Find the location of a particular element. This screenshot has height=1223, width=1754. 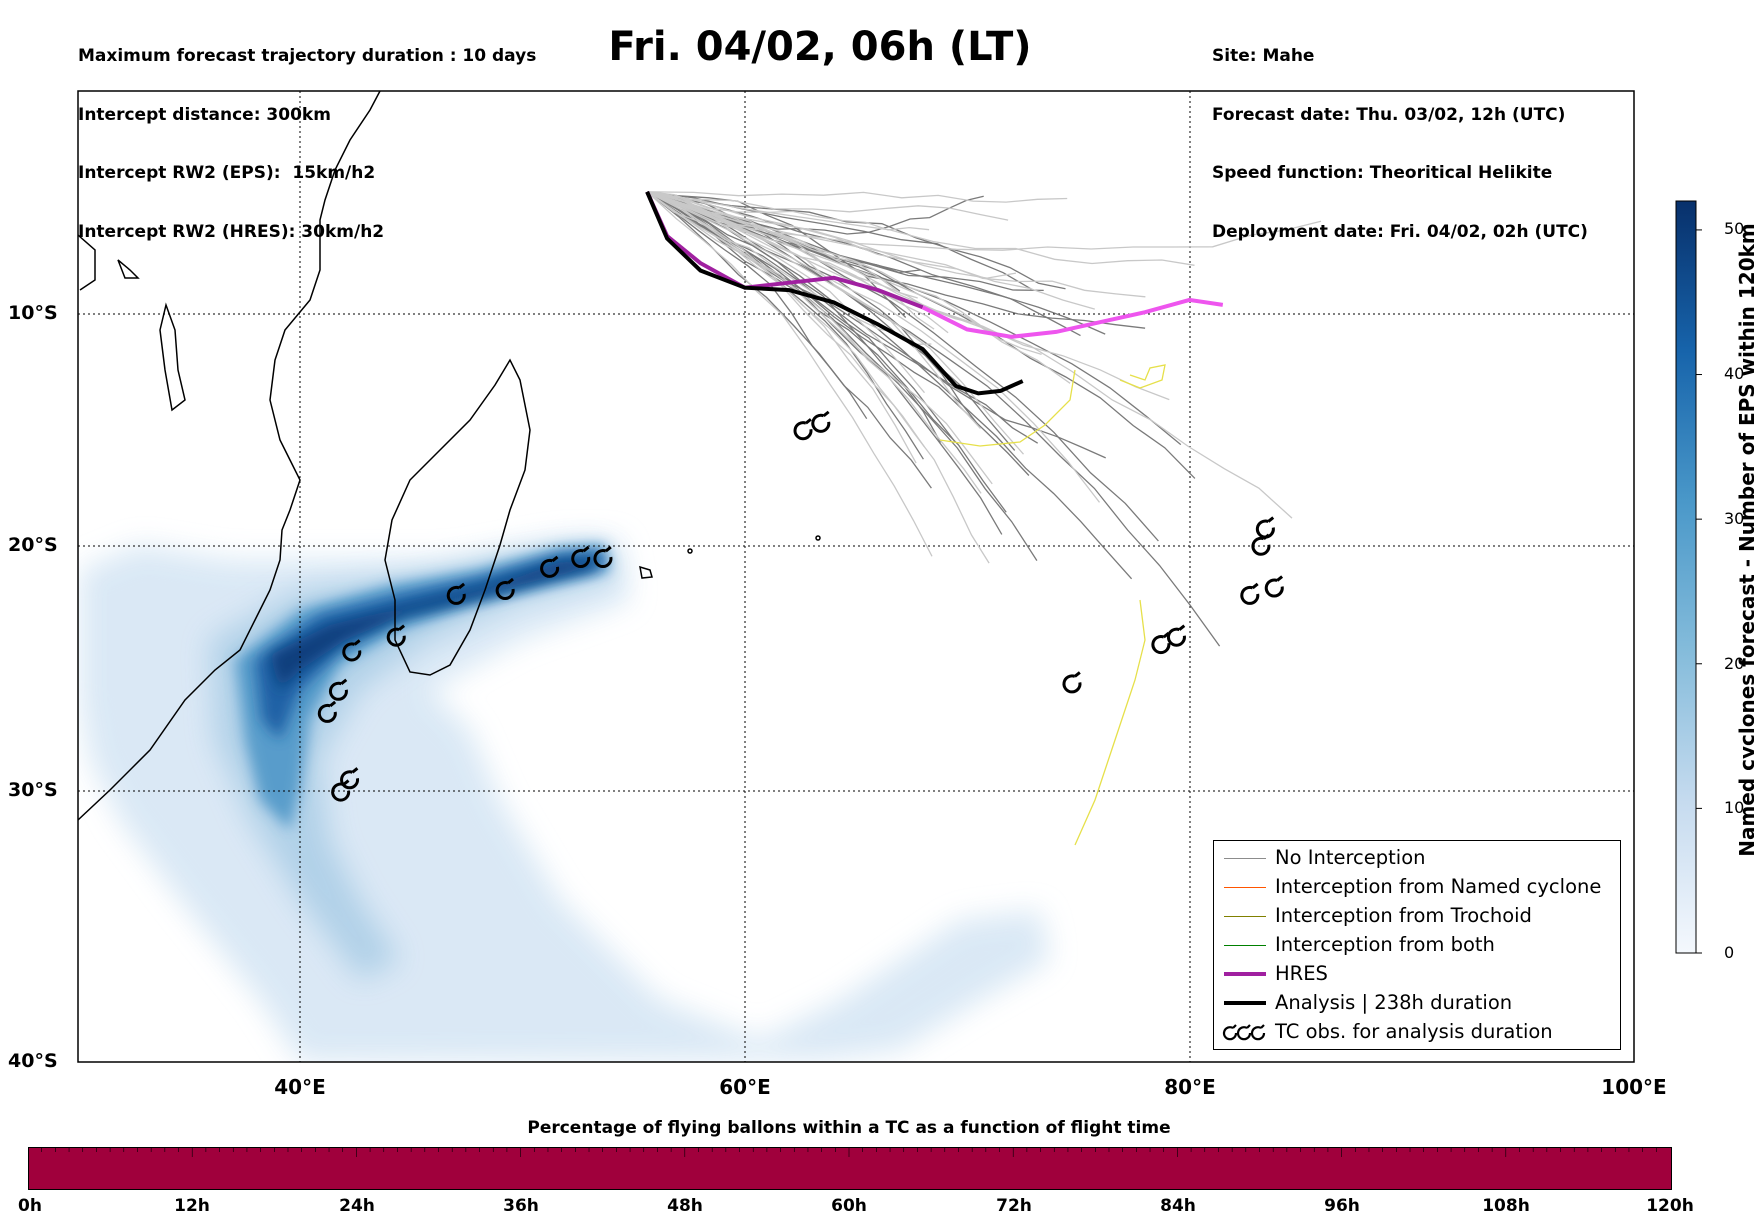

legend-label: Interception from both is located at coordinates (1385, 944).